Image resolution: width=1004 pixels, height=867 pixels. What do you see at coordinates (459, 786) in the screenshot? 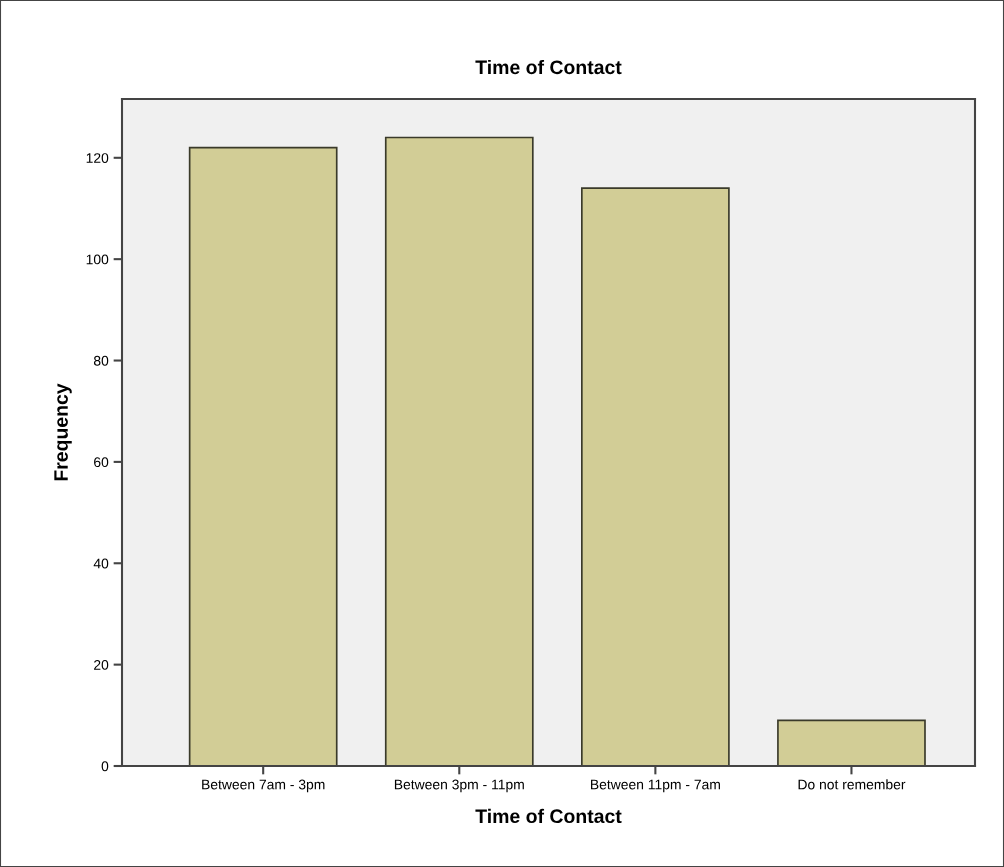
I see `x-tick-label: Between 3pm - 11pm` at bounding box center [459, 786].